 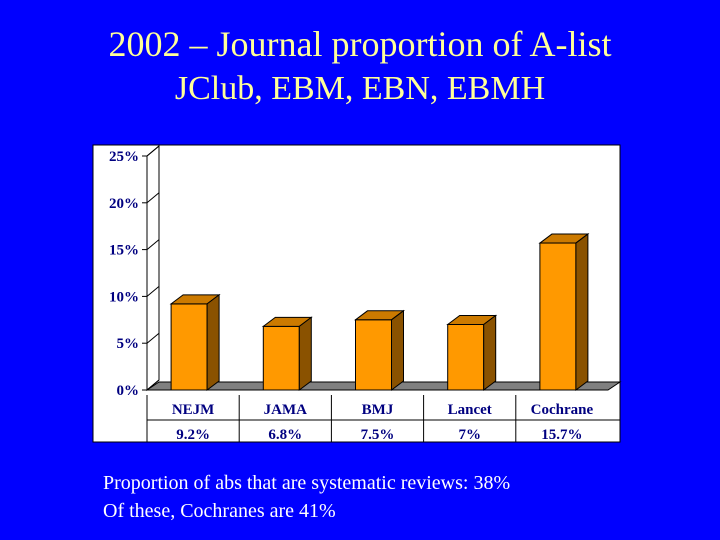 I want to click on y-tick-label: 10%, so click(x=124, y=297).